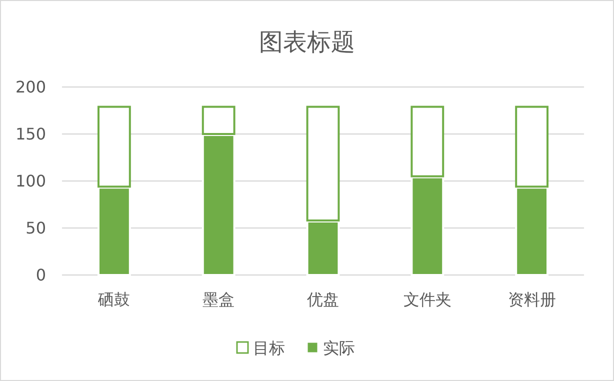 The width and height of the screenshot is (614, 381). Describe the element at coordinates (339, 348) in the screenshot. I see `legend-label: 实际` at that location.